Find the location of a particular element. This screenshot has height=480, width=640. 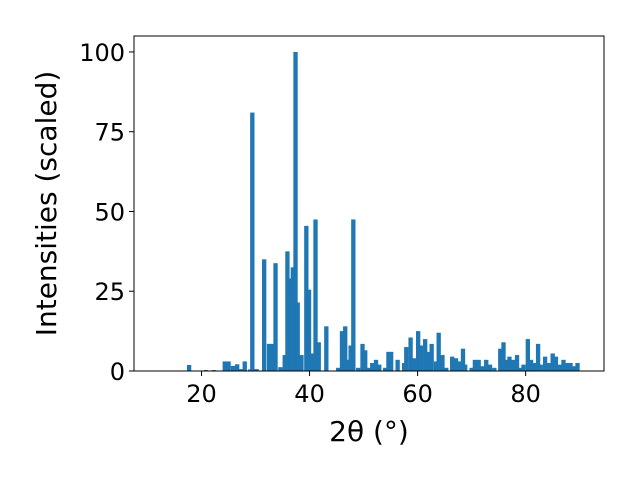

y-tick-label: 0 is located at coordinates (117, 372).